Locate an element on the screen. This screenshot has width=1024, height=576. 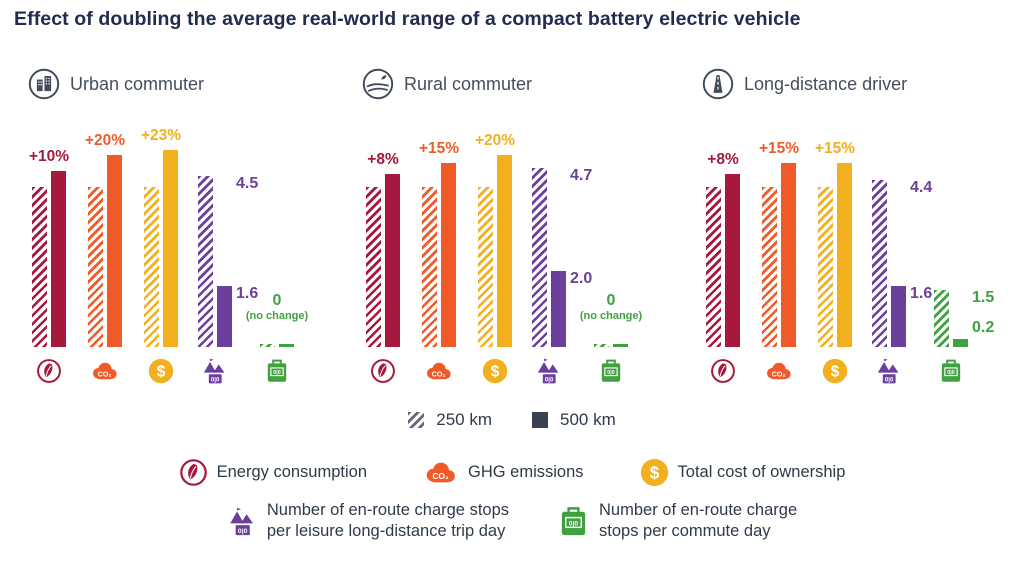
rural-commuter-tco-bar-500km is located at coordinates (504, 251).